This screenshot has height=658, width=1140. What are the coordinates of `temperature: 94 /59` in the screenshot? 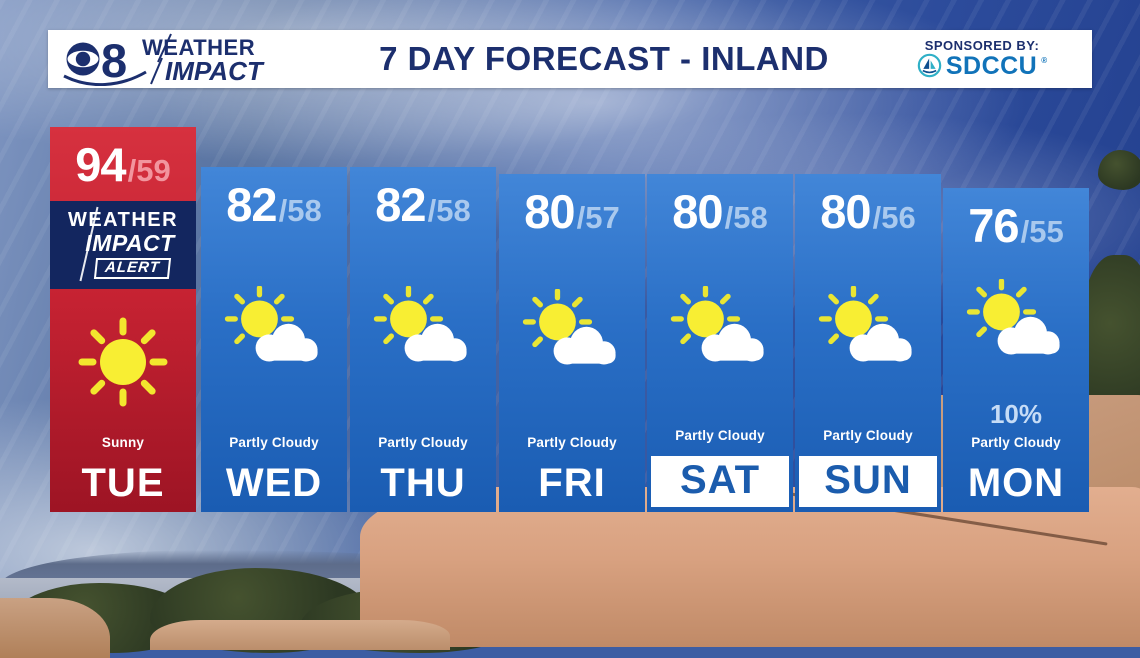 It's located at (122, 164).